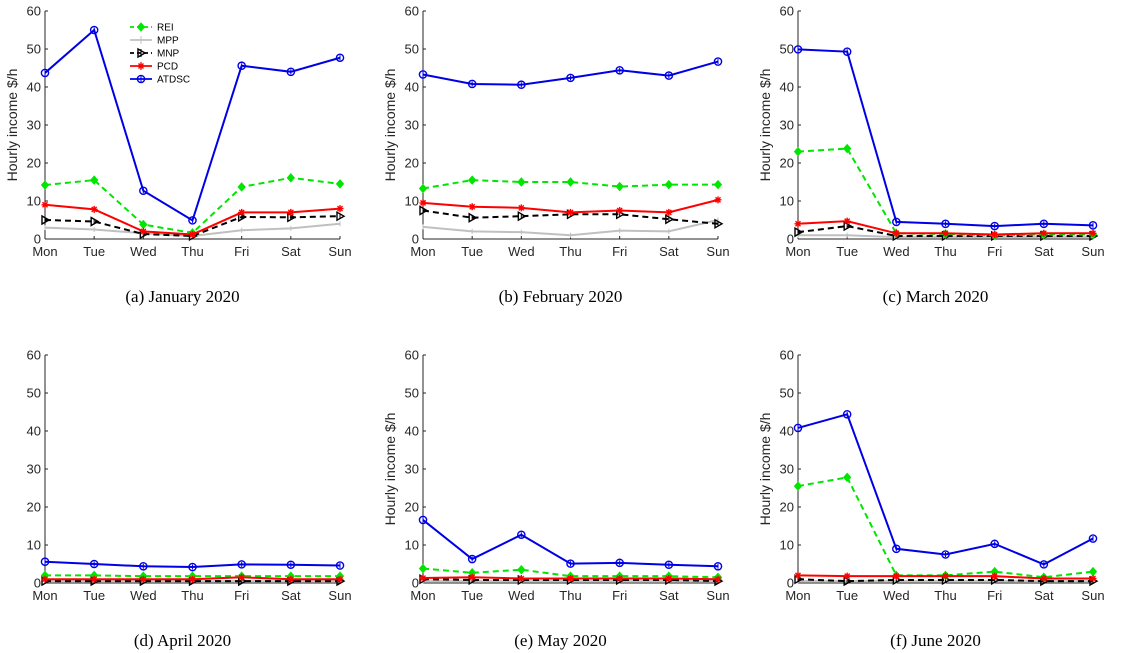 The image size is (1121, 653). I want to click on legend-label: ATDSC, so click(173, 80).